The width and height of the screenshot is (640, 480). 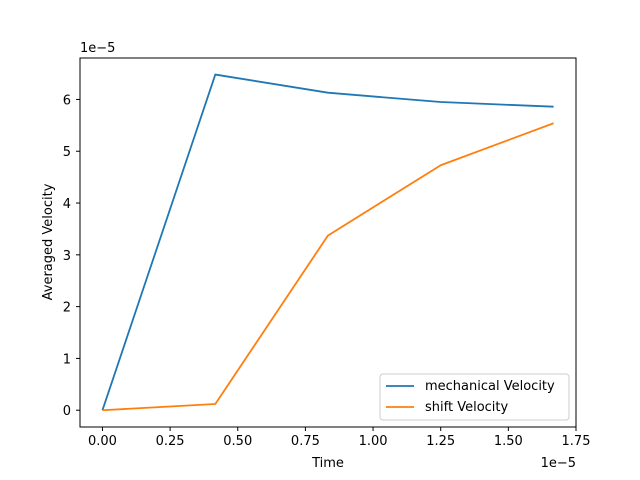 I want to click on y-tick-label: 0, so click(x=67, y=411).